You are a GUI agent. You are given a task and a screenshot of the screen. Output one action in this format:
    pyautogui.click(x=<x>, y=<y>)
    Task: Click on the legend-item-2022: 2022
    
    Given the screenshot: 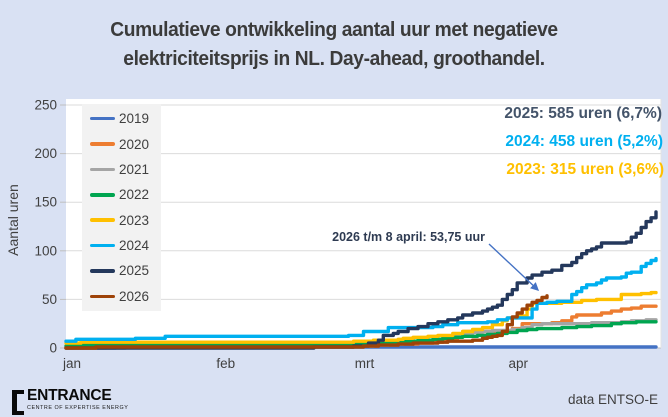 What is the action you would take?
    pyautogui.click(x=121, y=194)
    